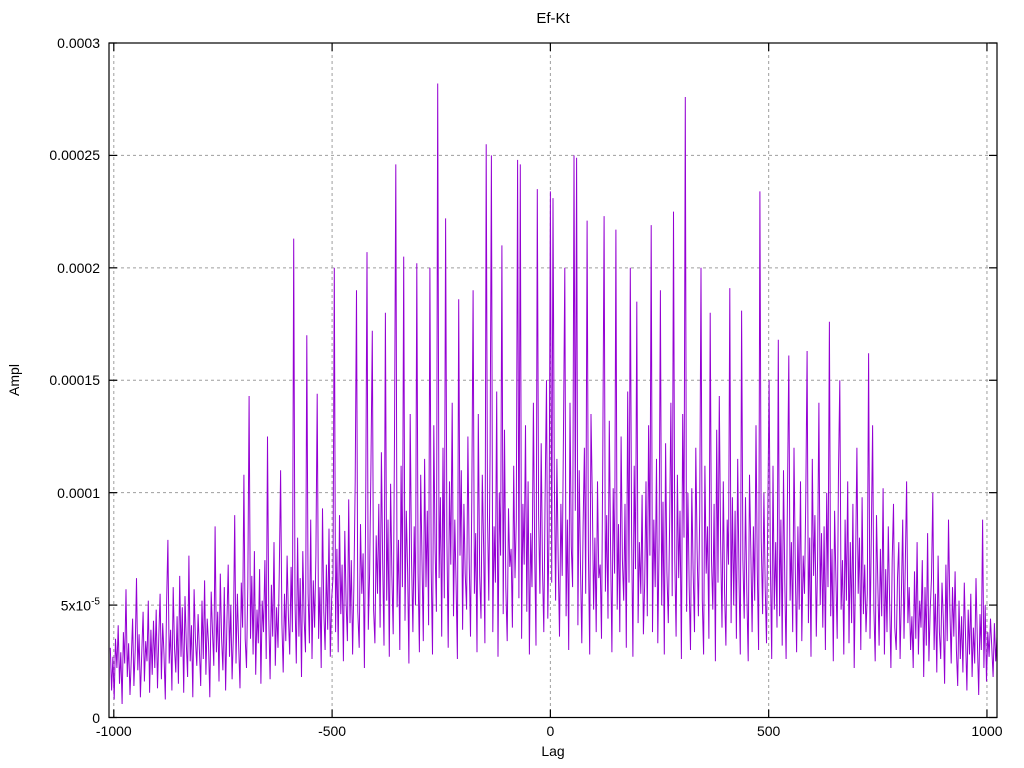 Image resolution: width=1024 pixels, height=768 pixels. Describe the element at coordinates (78, 43) in the screenshot. I see `y-tick-label: 0.0003` at that location.